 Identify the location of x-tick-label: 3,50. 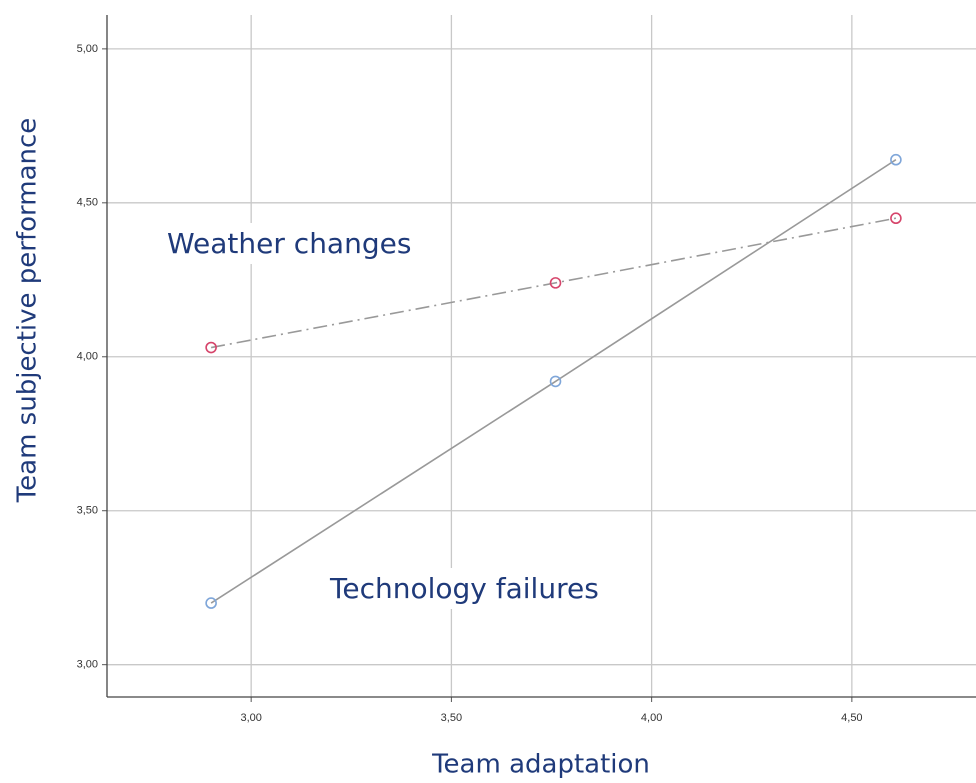
(451, 718).